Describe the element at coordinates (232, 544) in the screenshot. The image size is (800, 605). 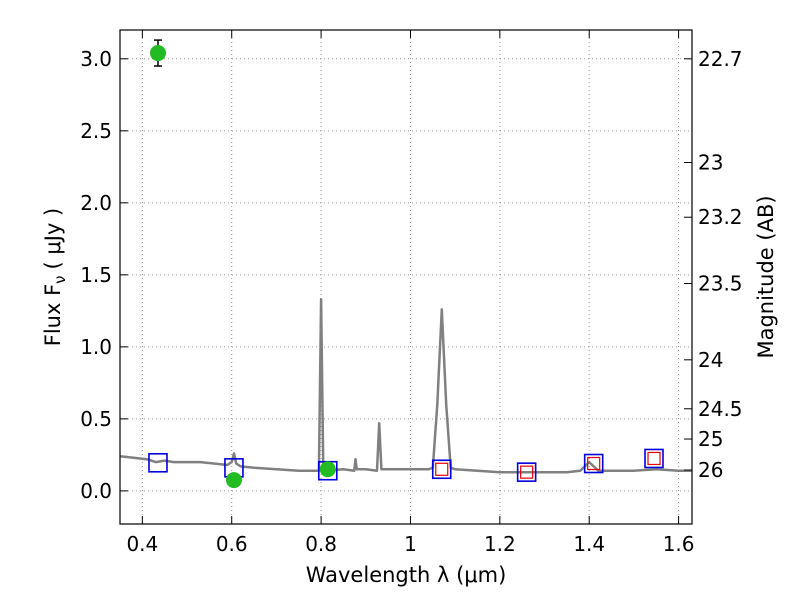
I see `x-tick-label: 0.6` at that location.